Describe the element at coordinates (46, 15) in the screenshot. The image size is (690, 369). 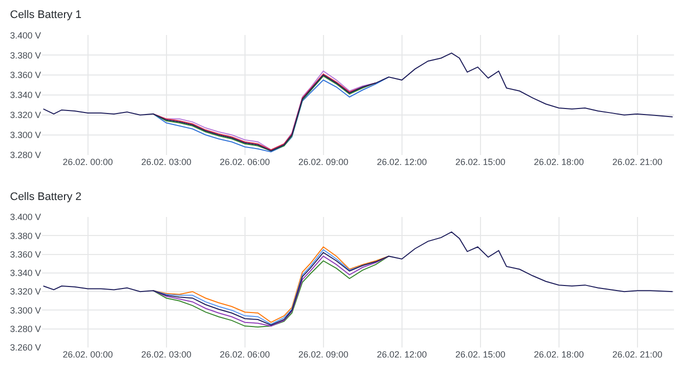
I see `chart-title: Cells Battery 1` at that location.